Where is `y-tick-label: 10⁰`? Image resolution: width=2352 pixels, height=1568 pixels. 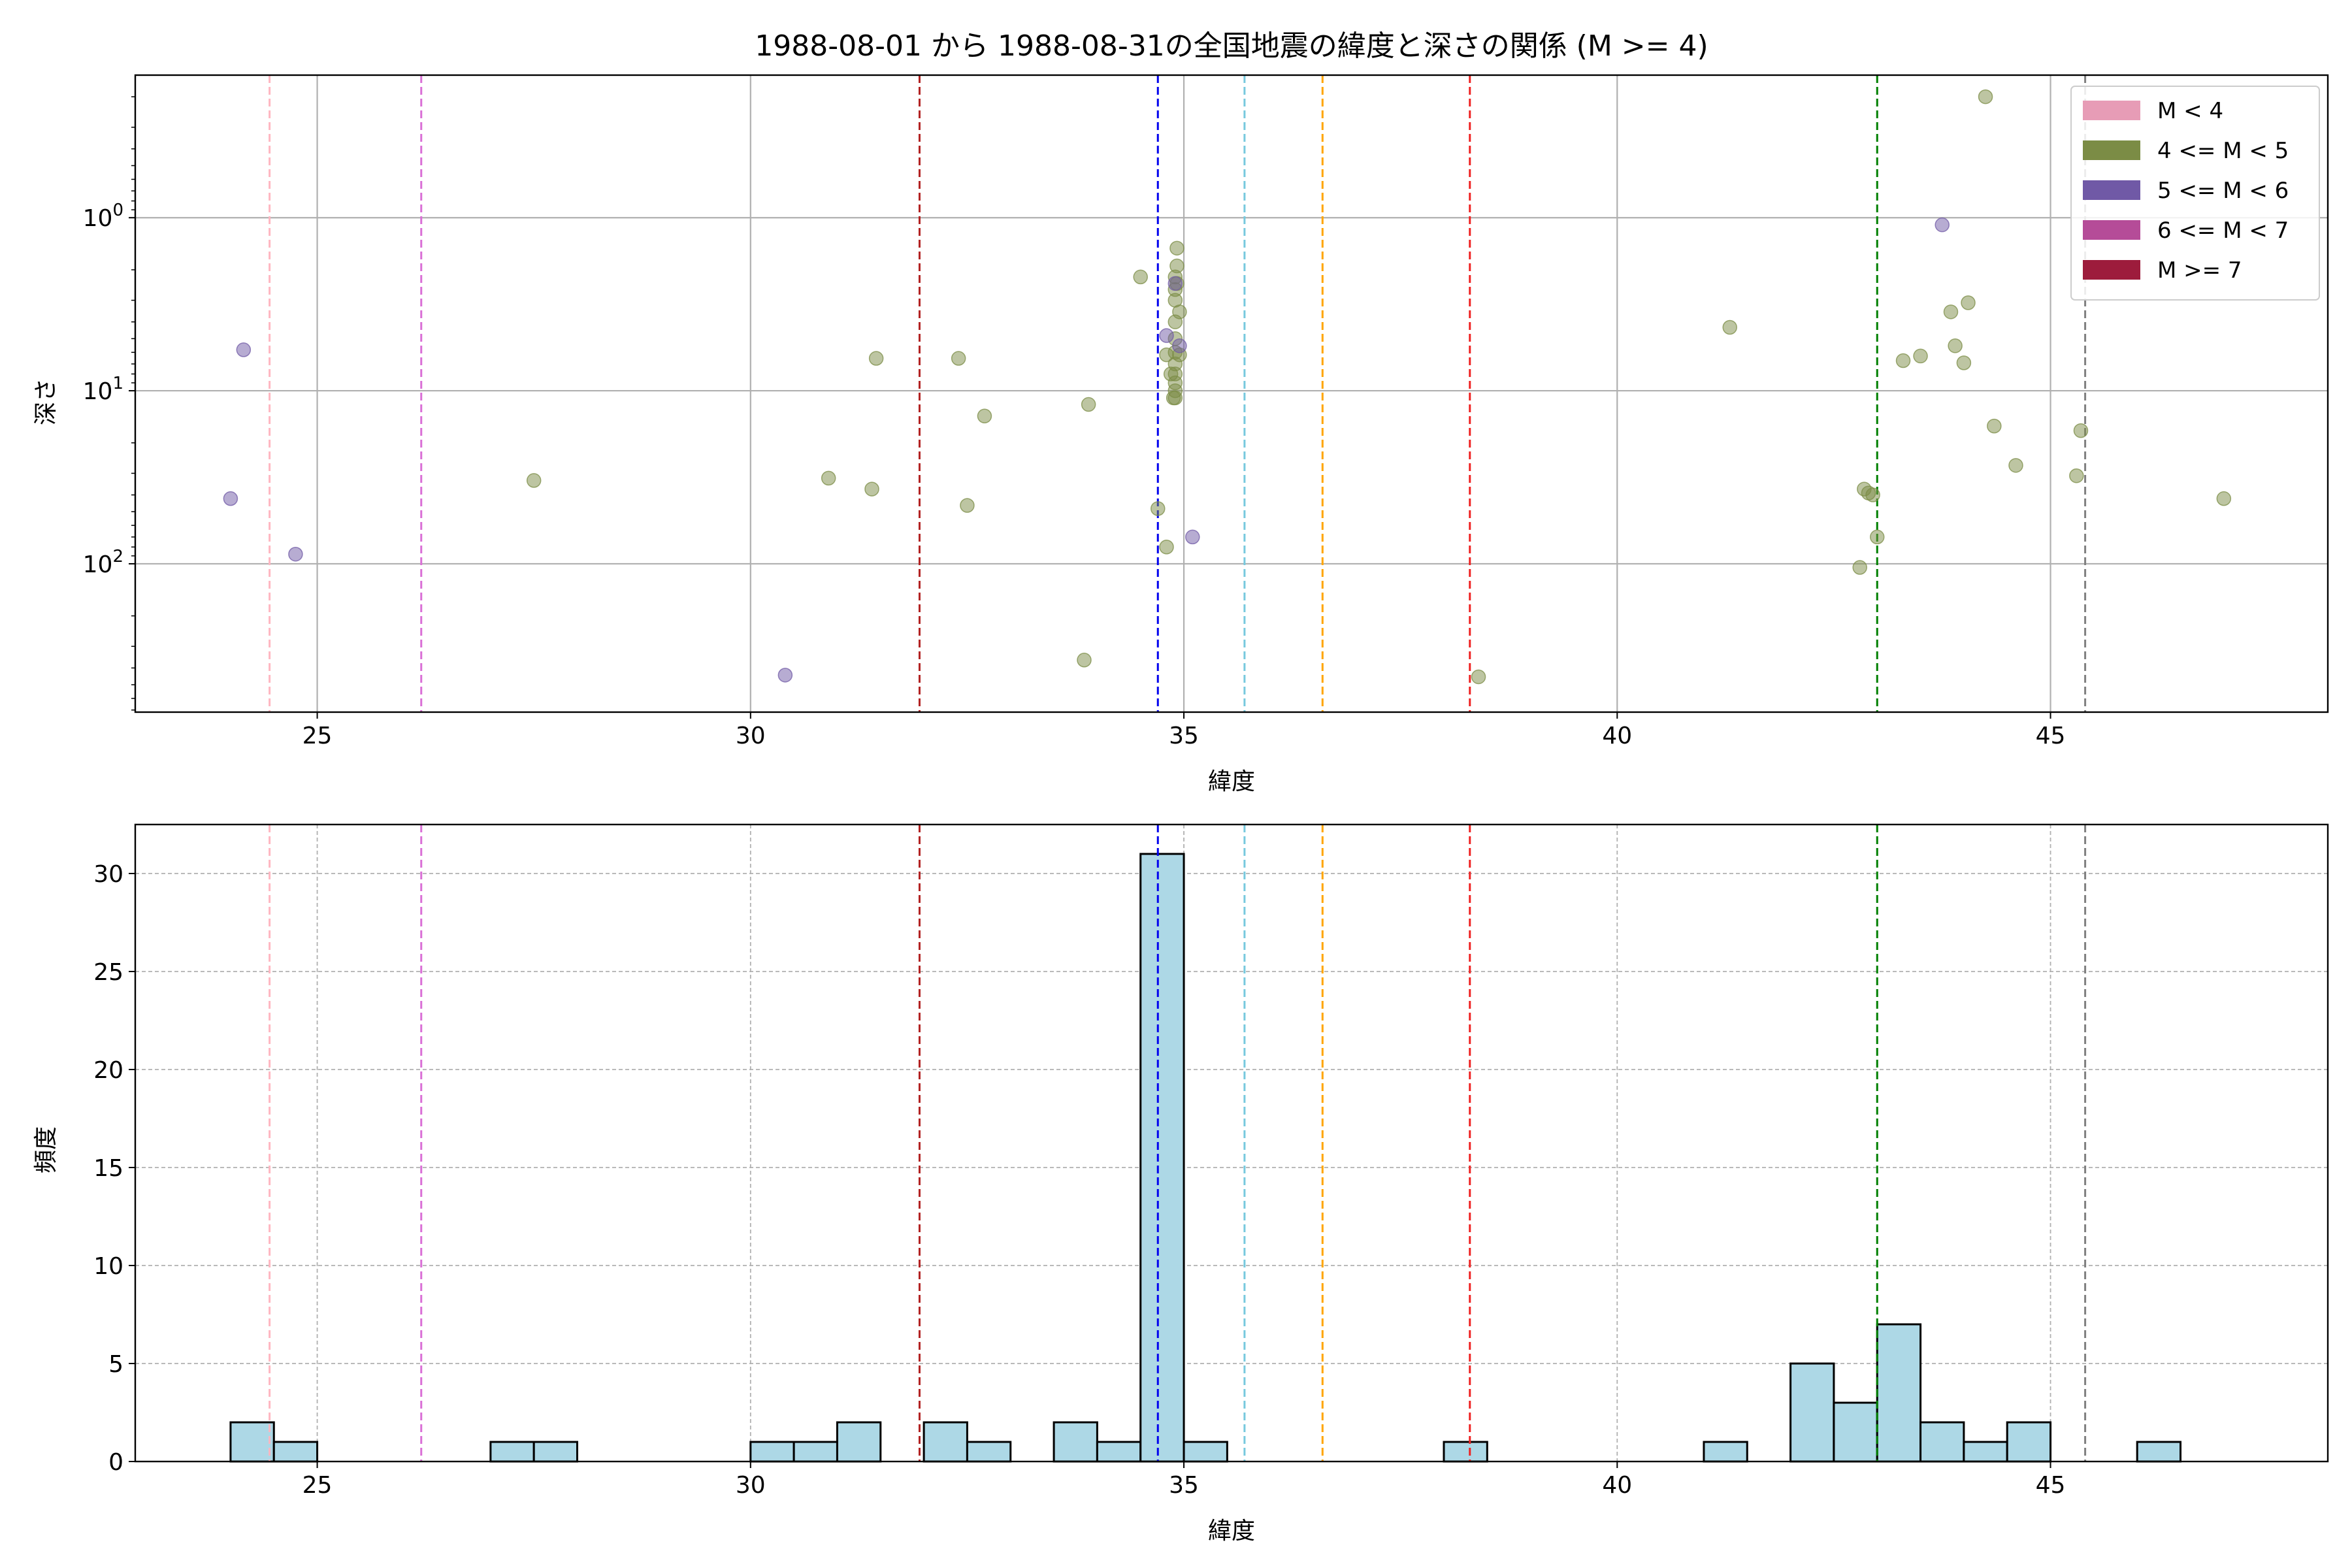
y-tick-label: 10⁰ is located at coordinates (103, 216).